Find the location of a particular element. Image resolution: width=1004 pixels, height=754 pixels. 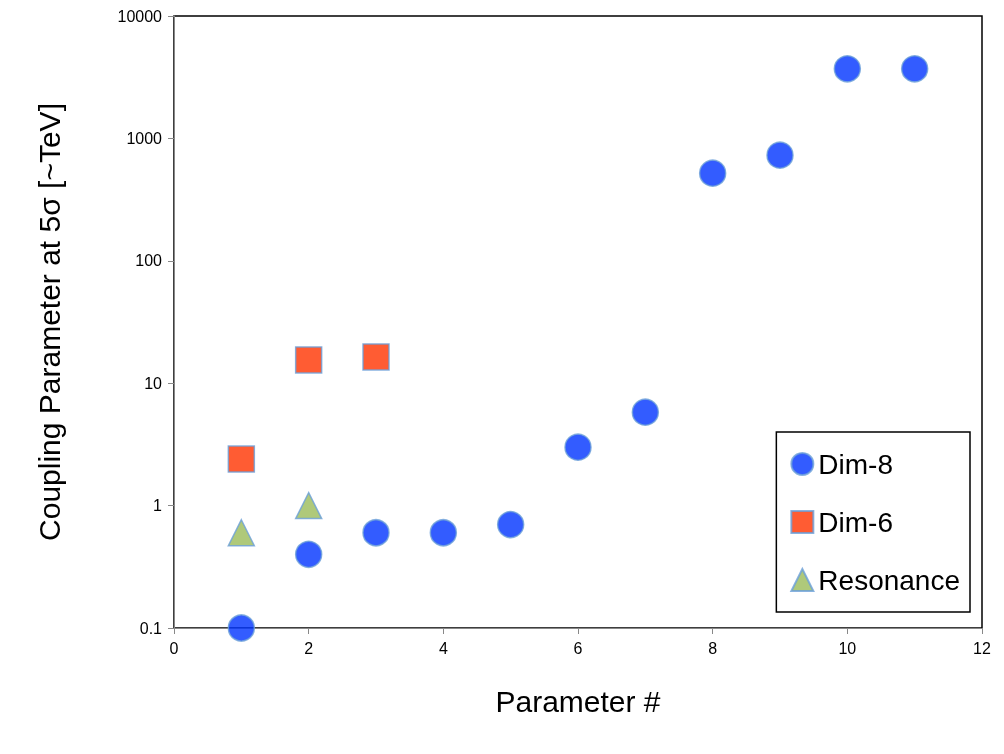

x-tick-label: 10 is located at coordinates (847, 648).